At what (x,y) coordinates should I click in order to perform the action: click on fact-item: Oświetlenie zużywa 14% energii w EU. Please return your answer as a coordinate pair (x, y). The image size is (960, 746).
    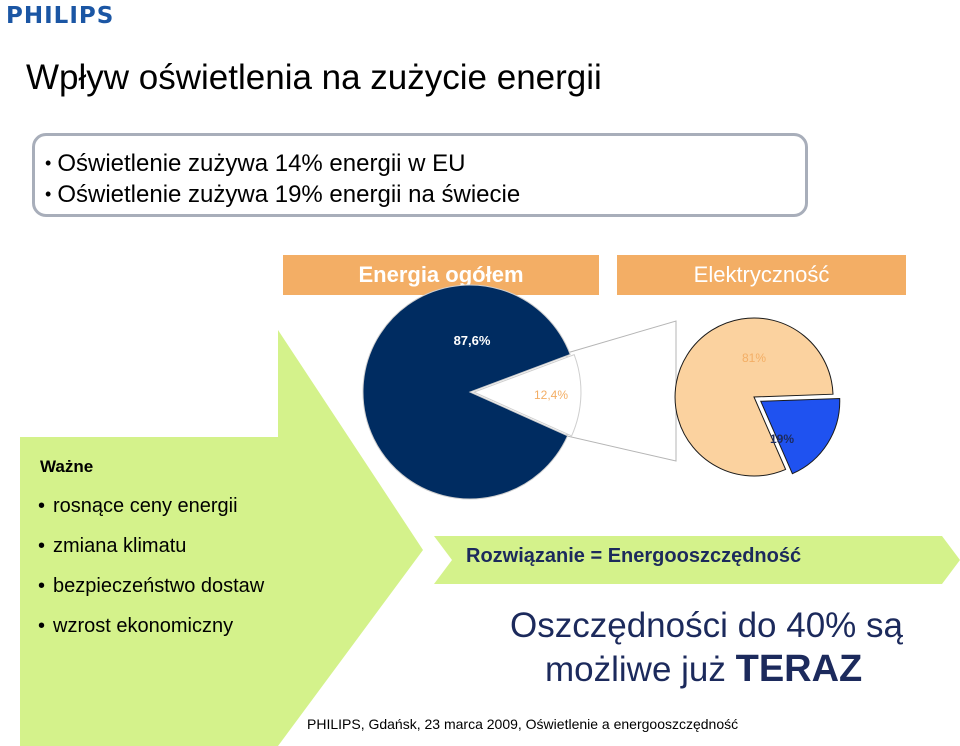
    Looking at the image, I should click on (282, 164).